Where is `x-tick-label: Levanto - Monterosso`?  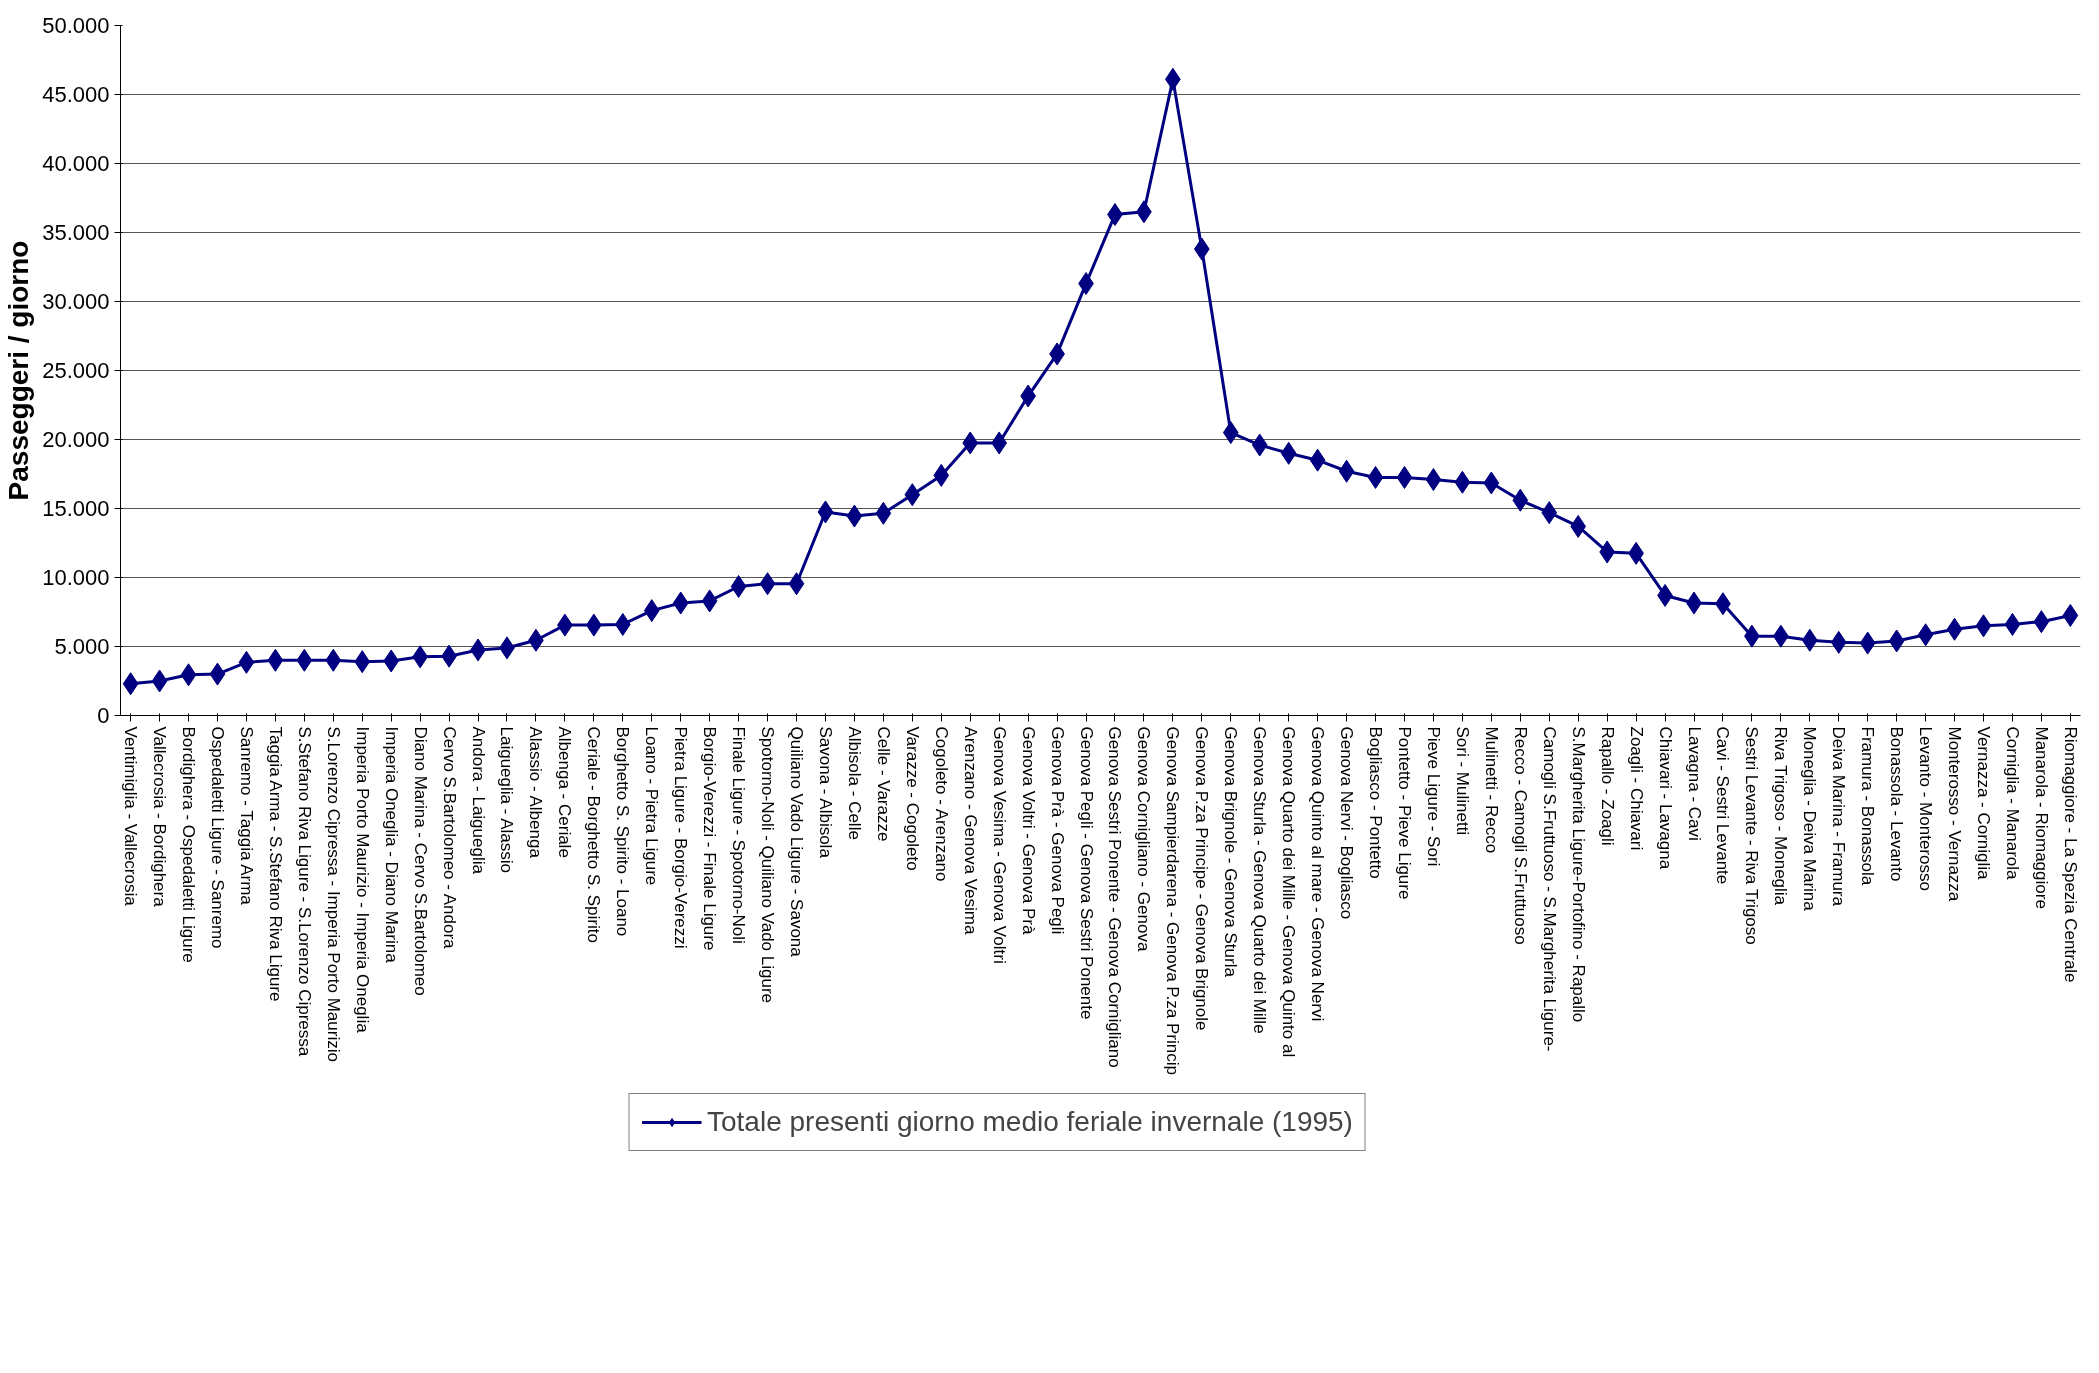
x-tick-label: Levanto - Monterosso is located at coordinates (1926, 808).